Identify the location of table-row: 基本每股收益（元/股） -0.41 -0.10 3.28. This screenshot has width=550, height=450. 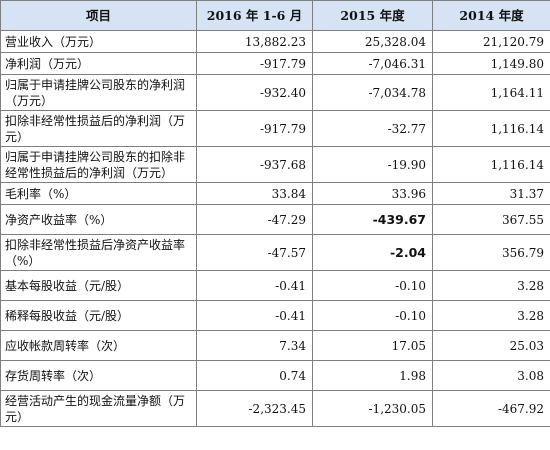
(275, 285).